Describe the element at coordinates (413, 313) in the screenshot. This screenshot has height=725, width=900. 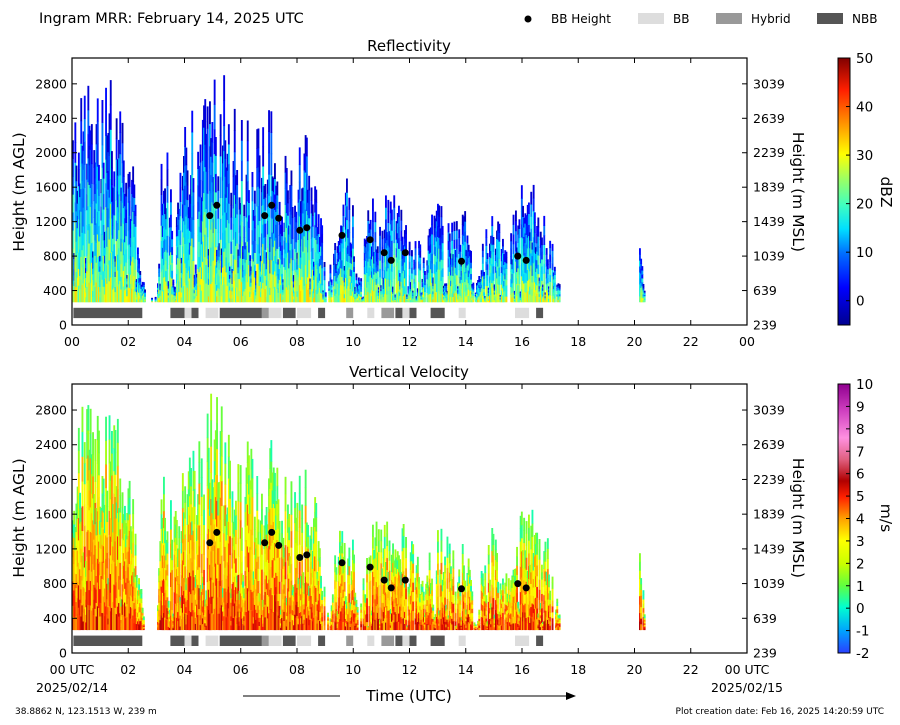
I see `bb-class-nbb` at that location.